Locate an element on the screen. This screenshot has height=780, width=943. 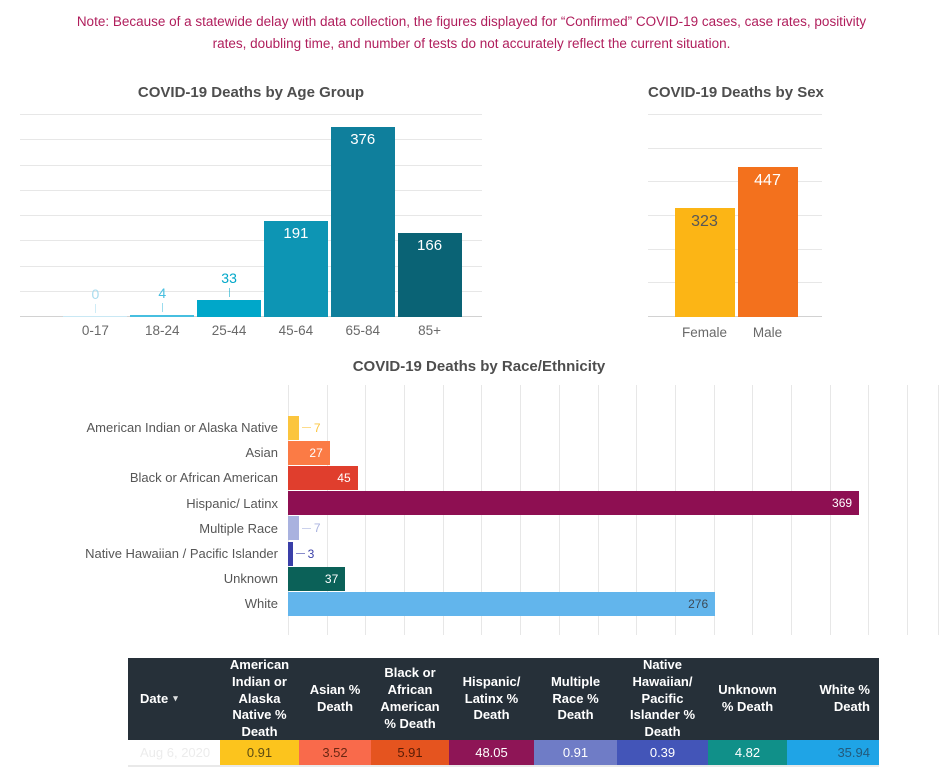
value-cell-multiple-race-death: 0.91 is located at coordinates (575, 752).